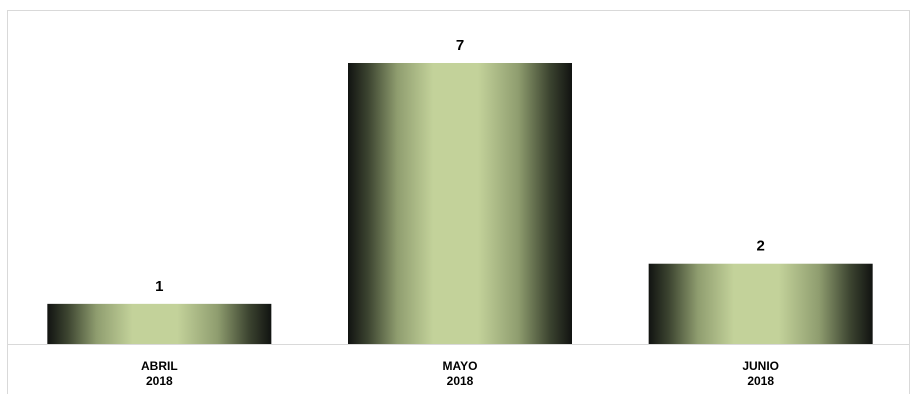  I want to click on bar-abril, so click(159, 323).